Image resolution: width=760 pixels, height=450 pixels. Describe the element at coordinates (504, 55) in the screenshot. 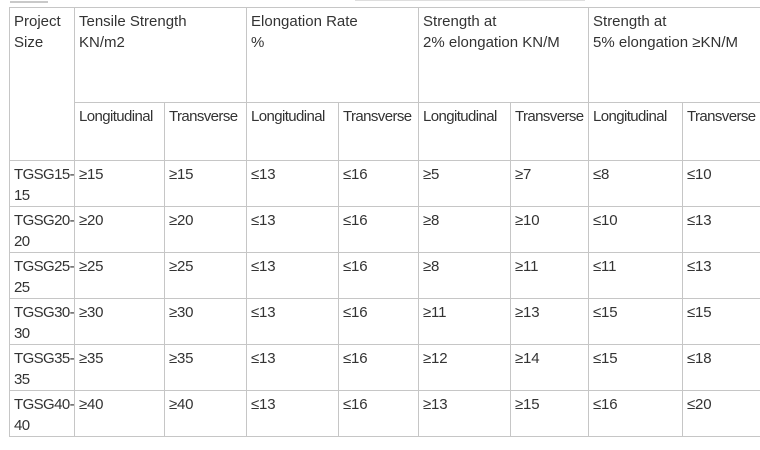

I see `column-header-strength-2pct: Strength at 2% elongation KN/M` at that location.